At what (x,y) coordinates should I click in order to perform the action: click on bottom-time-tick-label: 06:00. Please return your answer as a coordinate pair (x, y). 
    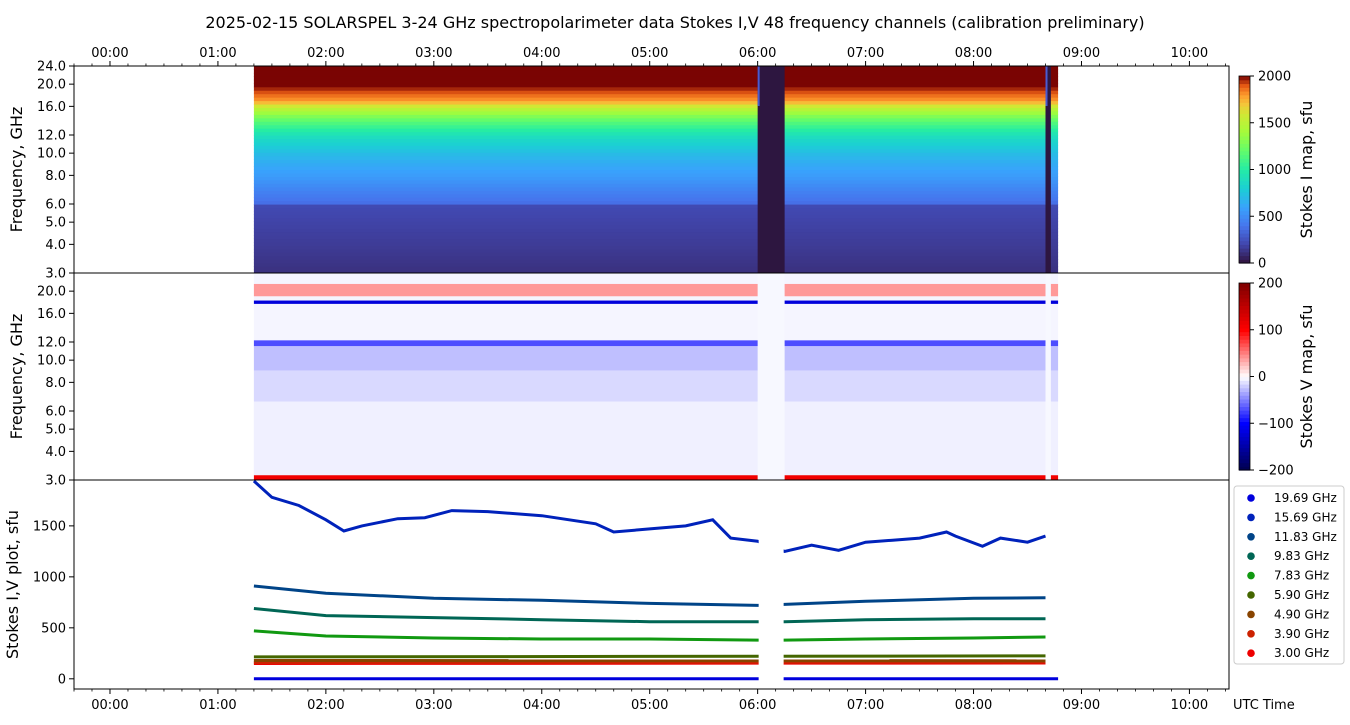
    Looking at the image, I should click on (757, 705).